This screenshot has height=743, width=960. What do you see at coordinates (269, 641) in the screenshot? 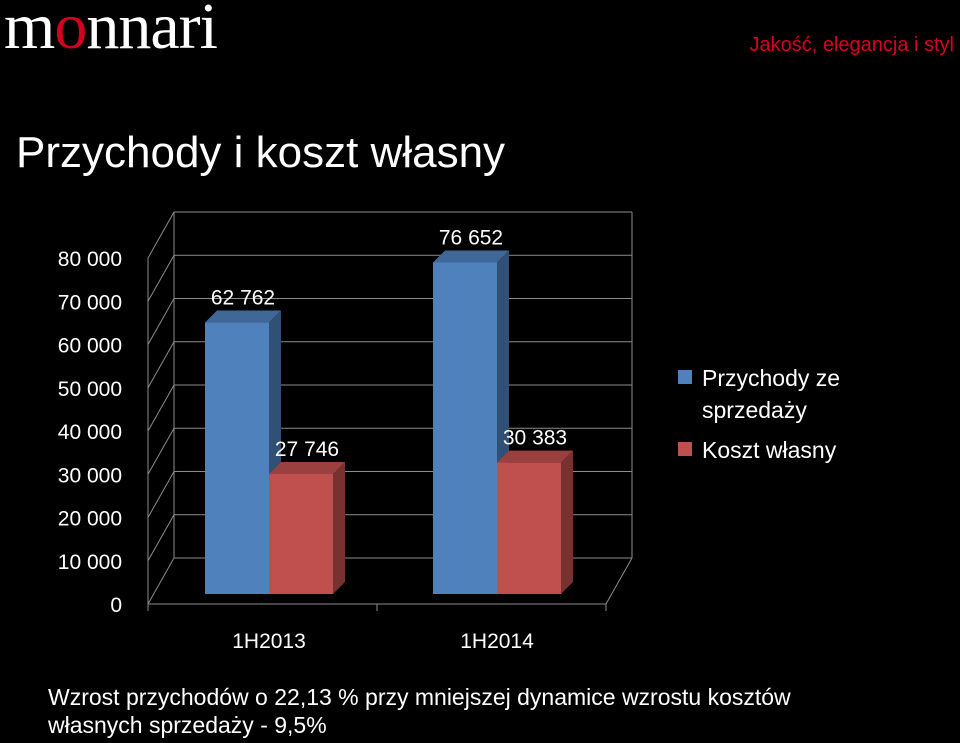
I see `x-tick-label: 1H2013` at bounding box center [269, 641].